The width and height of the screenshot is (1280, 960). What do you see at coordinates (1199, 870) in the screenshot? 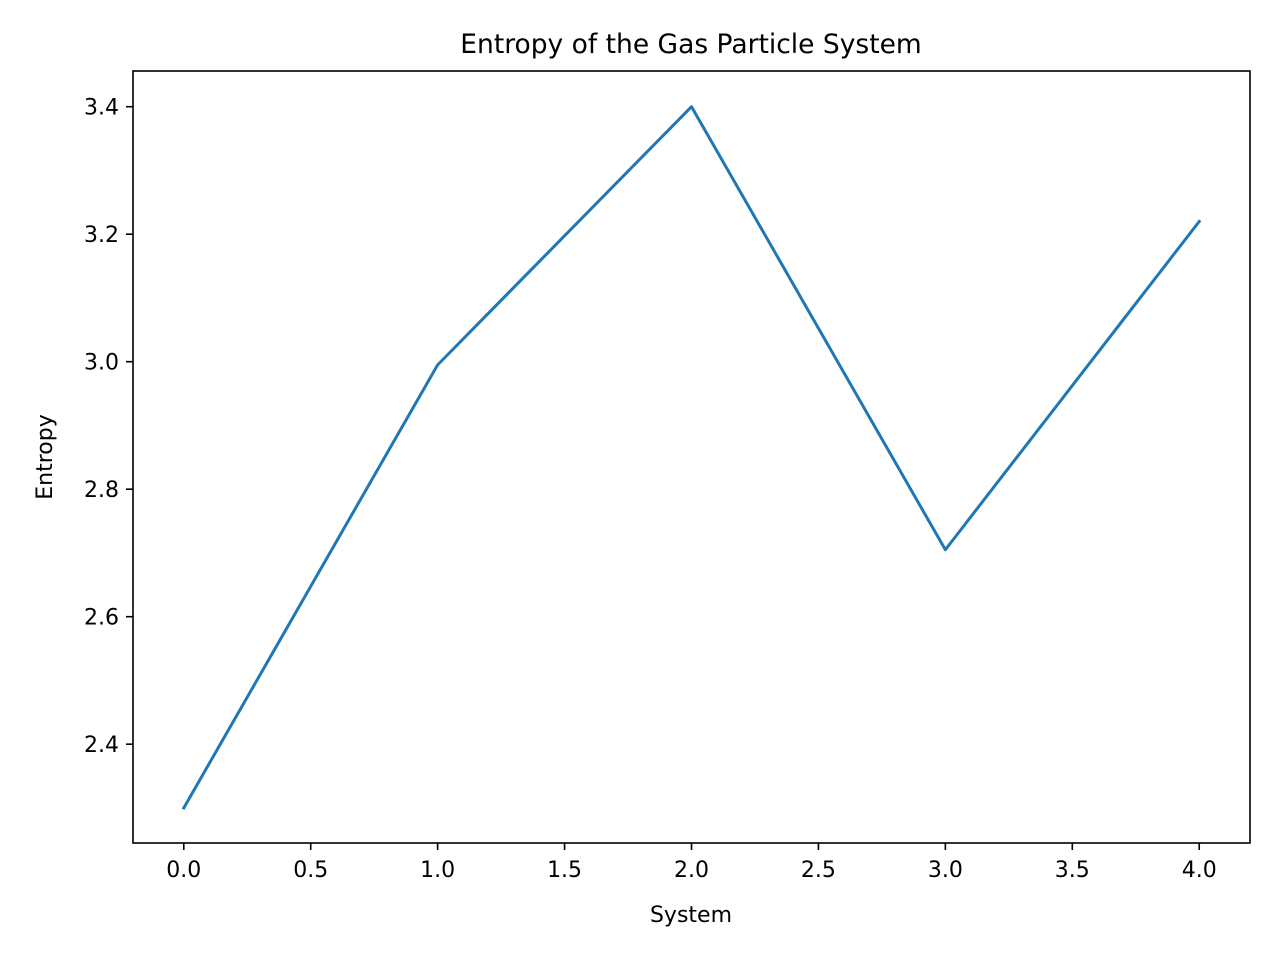
I see `x-tick-label: 4.0` at bounding box center [1199, 870].